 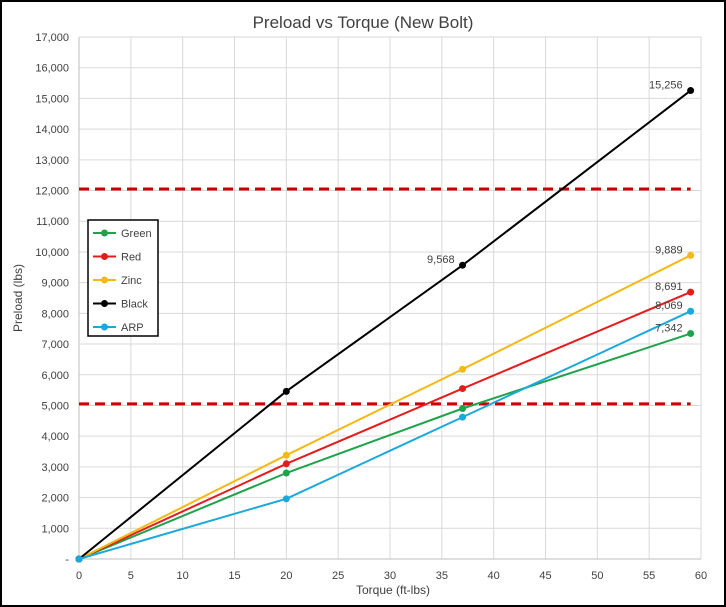 What do you see at coordinates (55, 437) in the screenshot?
I see `y-tick-label: 4,000` at bounding box center [55, 437].